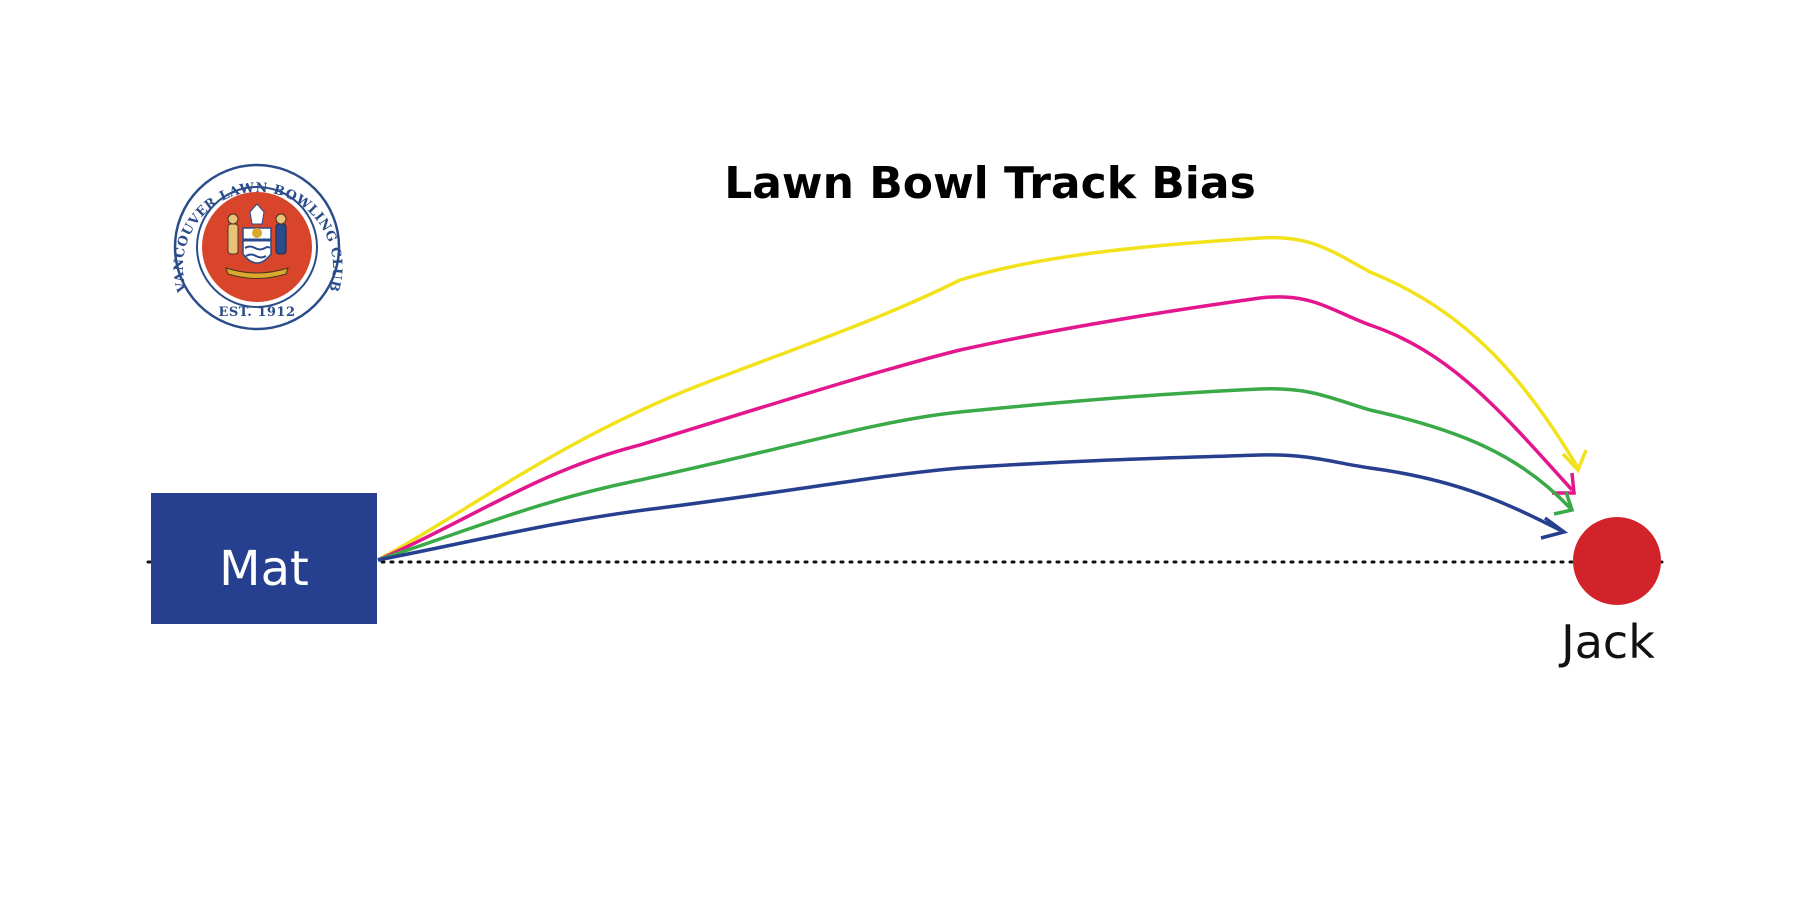  Describe the element at coordinates (990, 183) in the screenshot. I see `diagram-title: Lawn Bowl Track Bias` at that location.